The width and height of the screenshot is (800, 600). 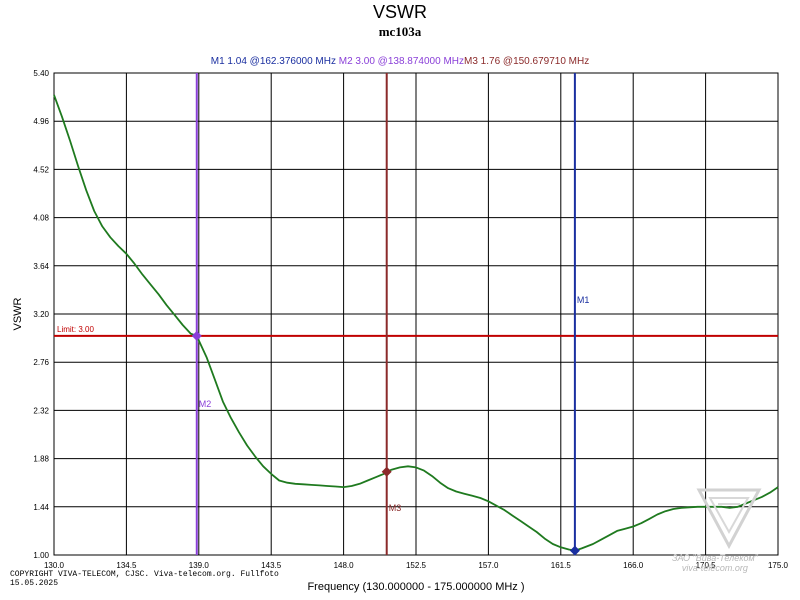 What do you see at coordinates (633, 565) in the screenshot?
I see `x-tick-label: 166.0` at bounding box center [633, 565].